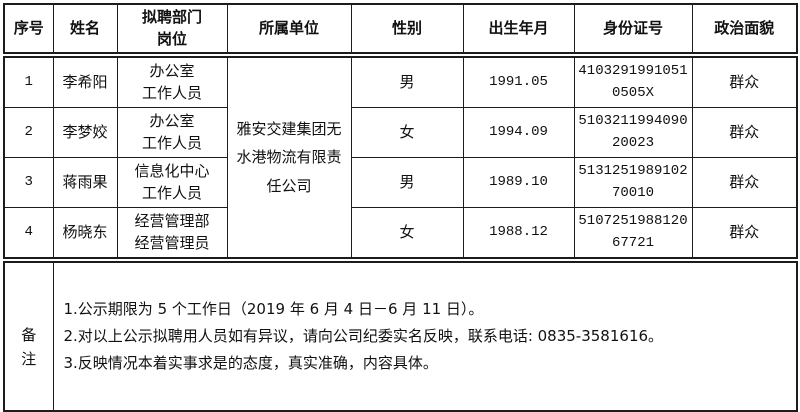  What do you see at coordinates (633, 28) in the screenshot?
I see `col-header-id-number: 身份证号` at bounding box center [633, 28].